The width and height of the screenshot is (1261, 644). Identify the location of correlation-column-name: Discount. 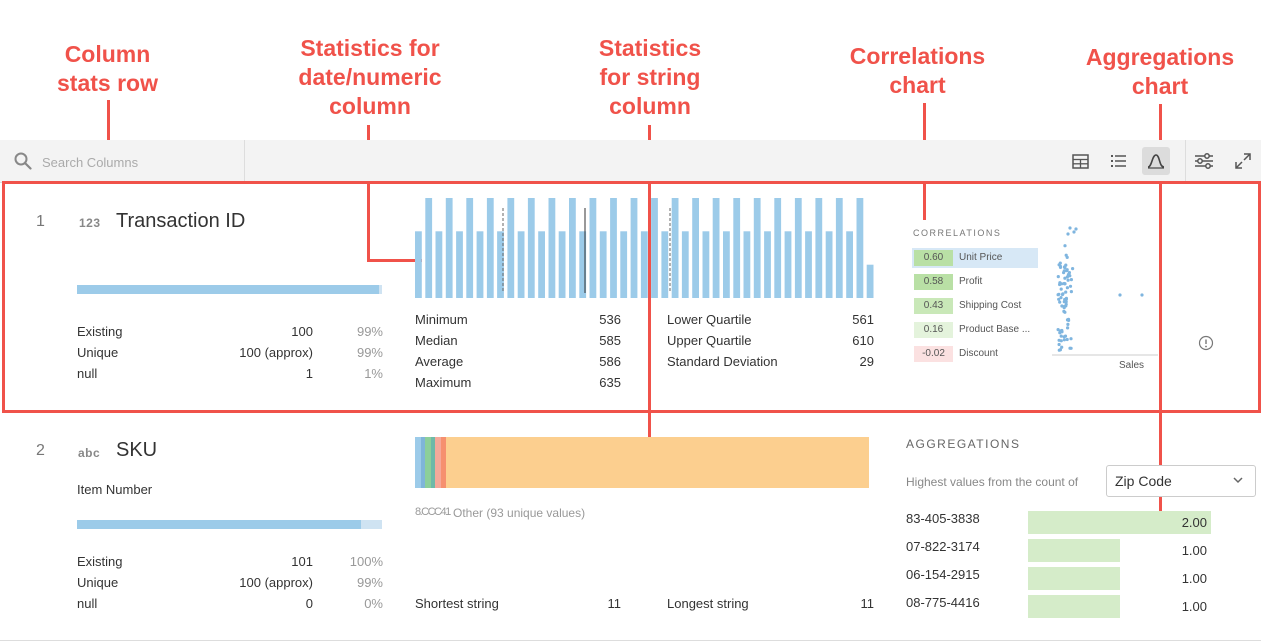
(978, 353).